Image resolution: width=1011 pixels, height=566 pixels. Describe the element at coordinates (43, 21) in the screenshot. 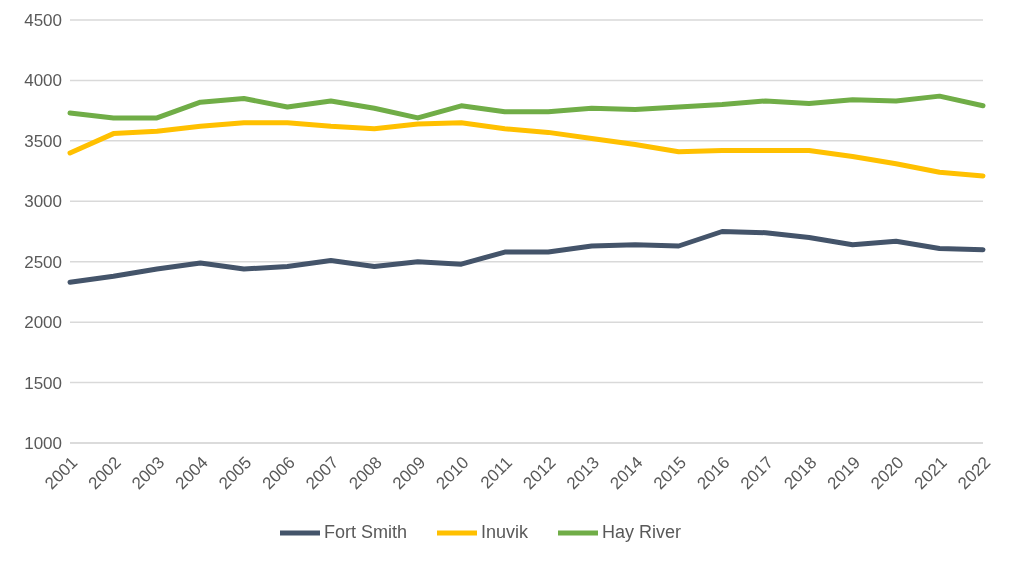

I see `y-tick-label: 4500` at that location.